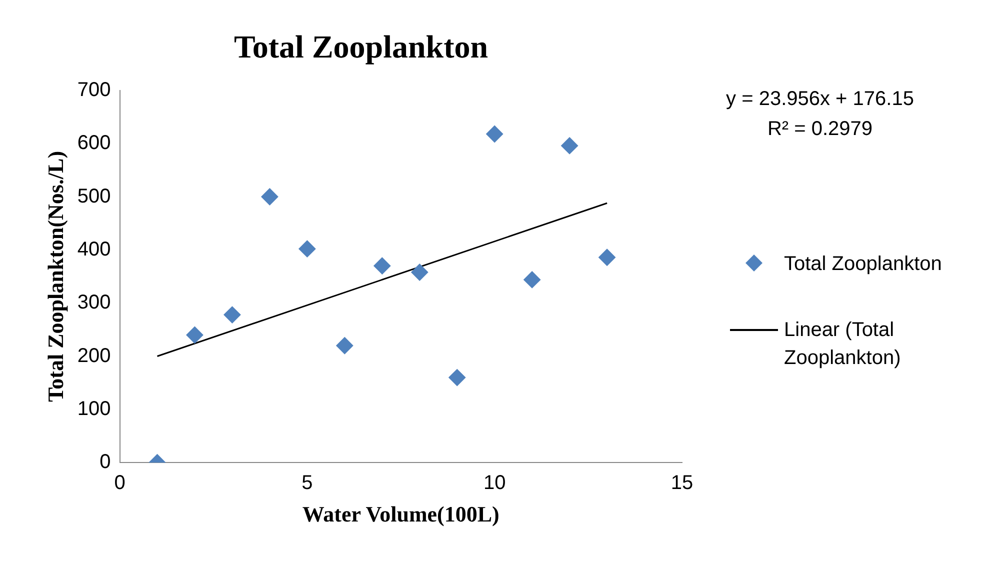 The width and height of the screenshot is (992, 563). What do you see at coordinates (94, 196) in the screenshot?
I see `y-tick-label: 500` at bounding box center [94, 196].